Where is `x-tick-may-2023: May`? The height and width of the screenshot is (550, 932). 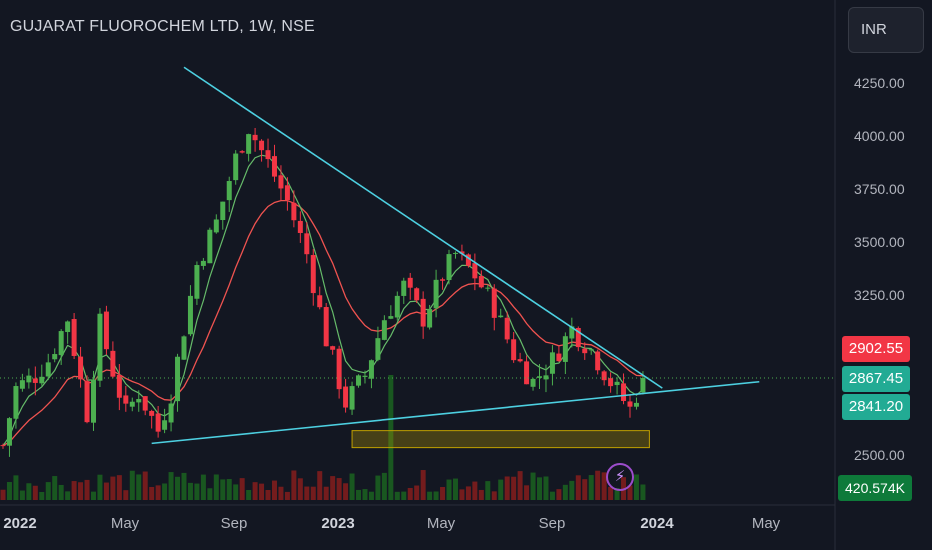
x-tick-may-2023: May is located at coordinates (441, 523).